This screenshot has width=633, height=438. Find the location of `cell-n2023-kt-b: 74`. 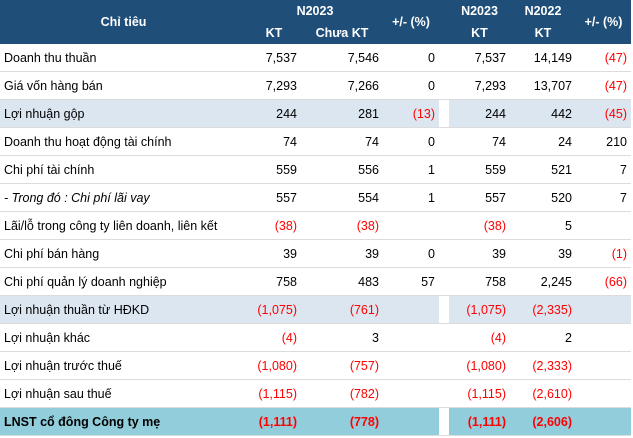

cell-n2023-kt-b: 74 is located at coordinates (479, 141).